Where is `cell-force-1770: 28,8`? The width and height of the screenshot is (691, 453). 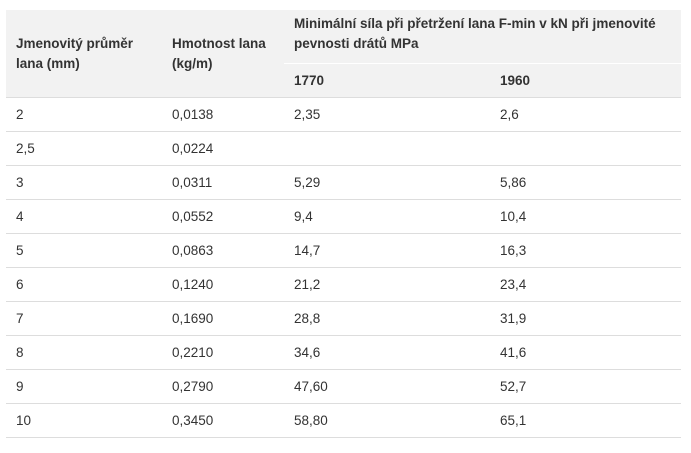
cell-force-1770: 28,8 is located at coordinates (387, 318).